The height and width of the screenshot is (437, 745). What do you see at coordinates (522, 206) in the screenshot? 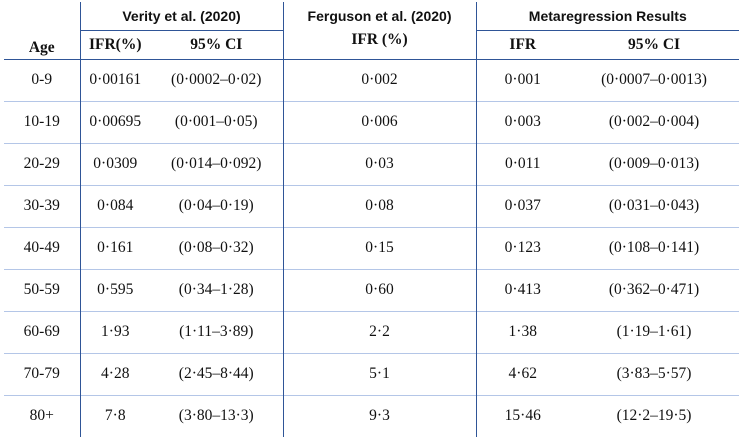
I see `meta-ifr-cell: 0·037` at bounding box center [522, 206].